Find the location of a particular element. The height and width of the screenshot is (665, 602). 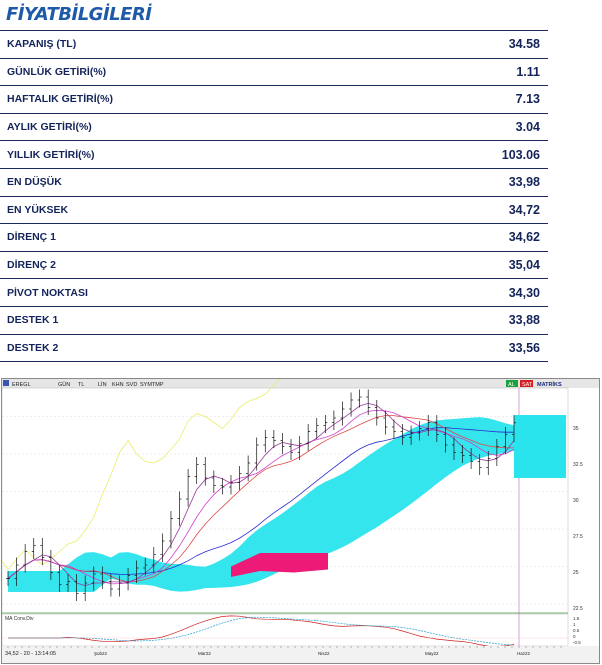

currency-button: TL is located at coordinates (81, 385).